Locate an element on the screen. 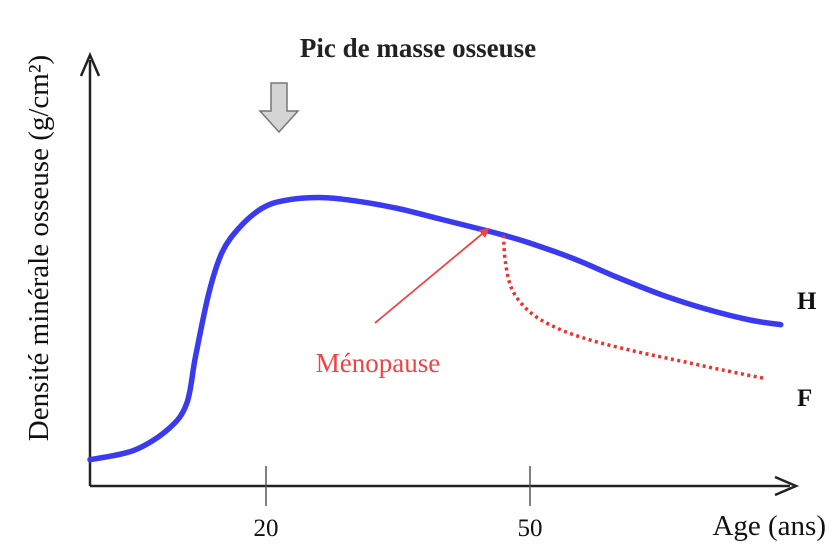  menopause-arrow is located at coordinates (432, 275).